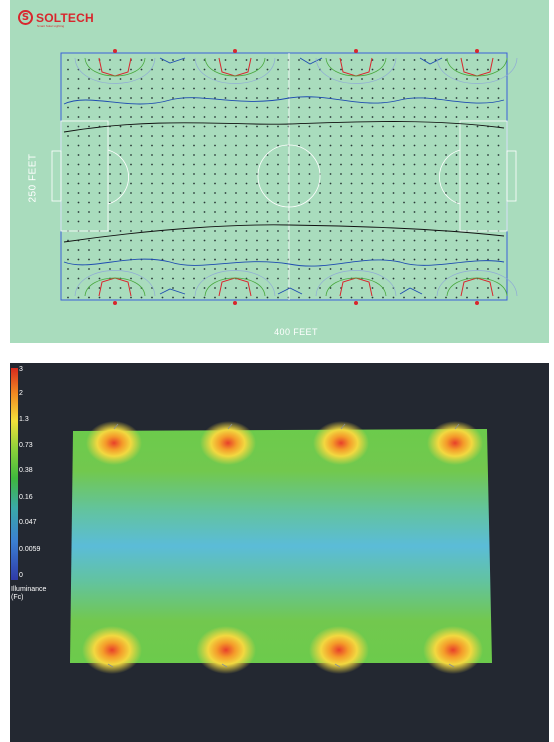 Image resolution: width=554 pixels, height=742 pixels. Describe the element at coordinates (30, 549) in the screenshot. I see `legend-tick-label: 0.0059` at that location.